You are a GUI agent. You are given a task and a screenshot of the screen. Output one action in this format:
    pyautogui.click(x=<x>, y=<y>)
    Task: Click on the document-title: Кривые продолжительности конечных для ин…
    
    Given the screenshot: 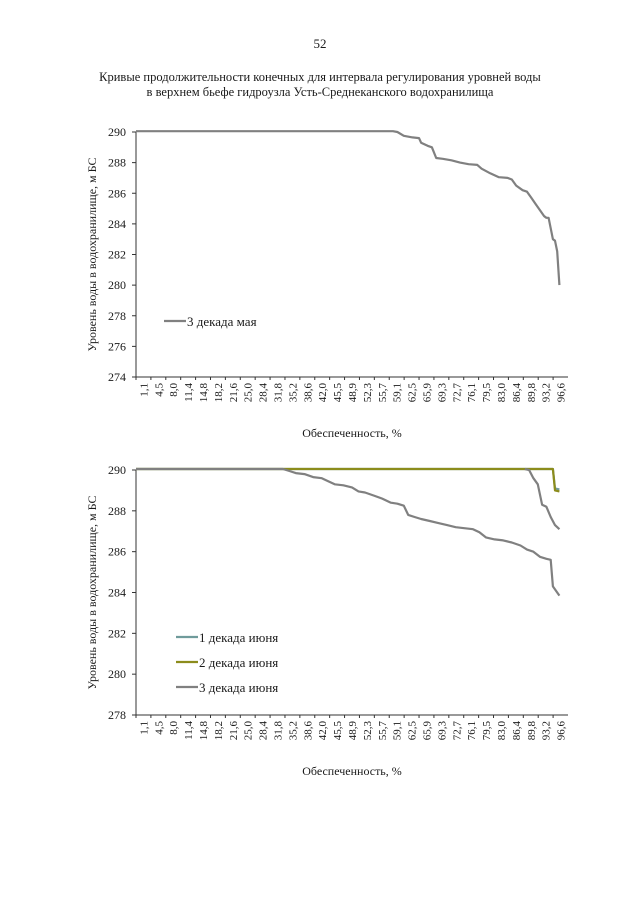 What is the action you would take?
    pyautogui.click(x=320, y=85)
    